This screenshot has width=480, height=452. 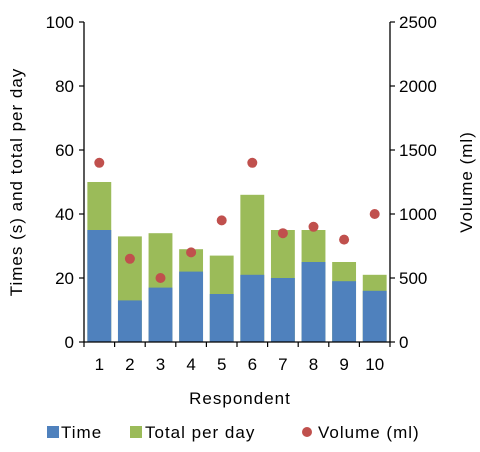 I want to click on x-axis-title: Respondent, so click(x=240, y=398).